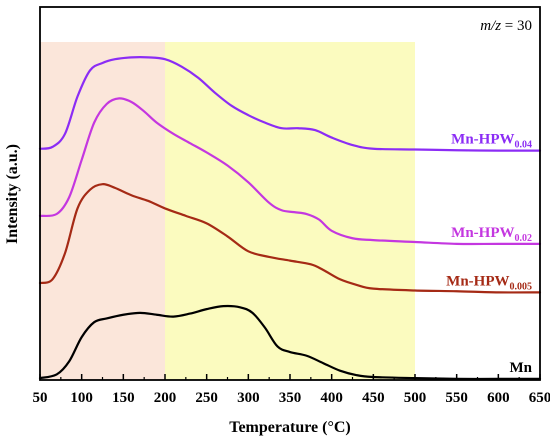 This screenshot has height=441, width=550. I want to click on x-tick-label: 450, so click(373, 398).